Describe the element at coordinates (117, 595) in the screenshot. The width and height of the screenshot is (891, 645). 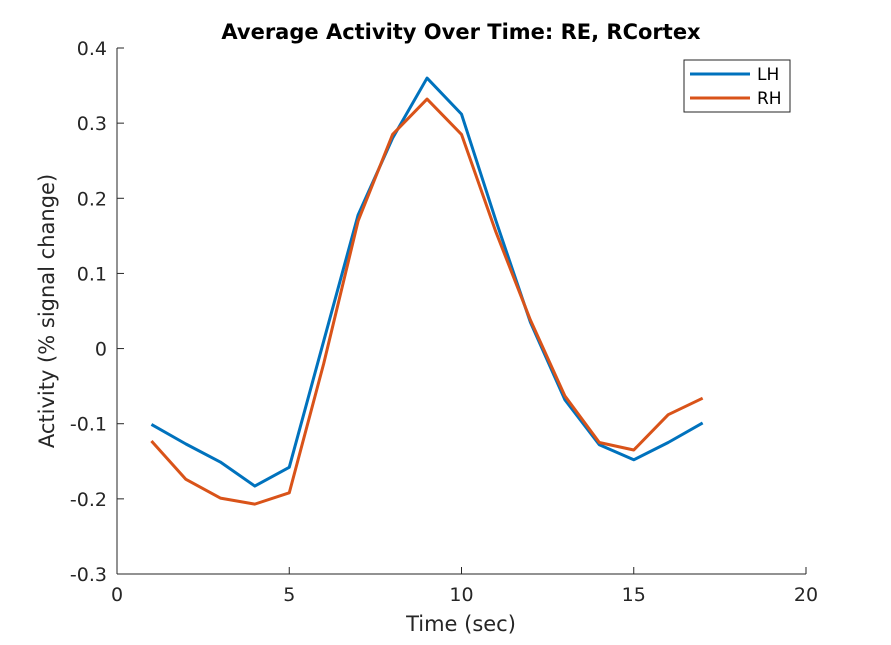
I see `x-tick-label: 0` at that location.